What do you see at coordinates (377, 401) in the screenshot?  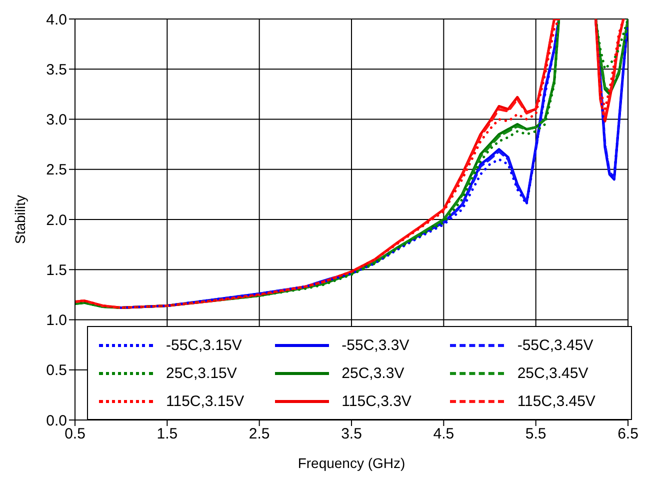 I see `legend-label: 115C,3.3V` at bounding box center [377, 401].